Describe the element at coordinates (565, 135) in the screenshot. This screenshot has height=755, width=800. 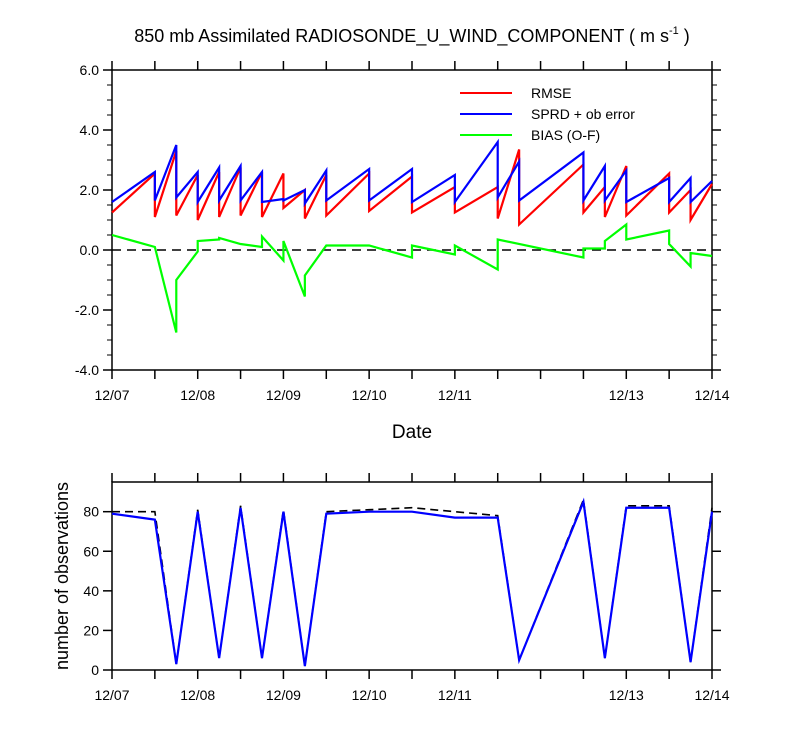
I see `legend-label: BIAS (O-F)` at that location.